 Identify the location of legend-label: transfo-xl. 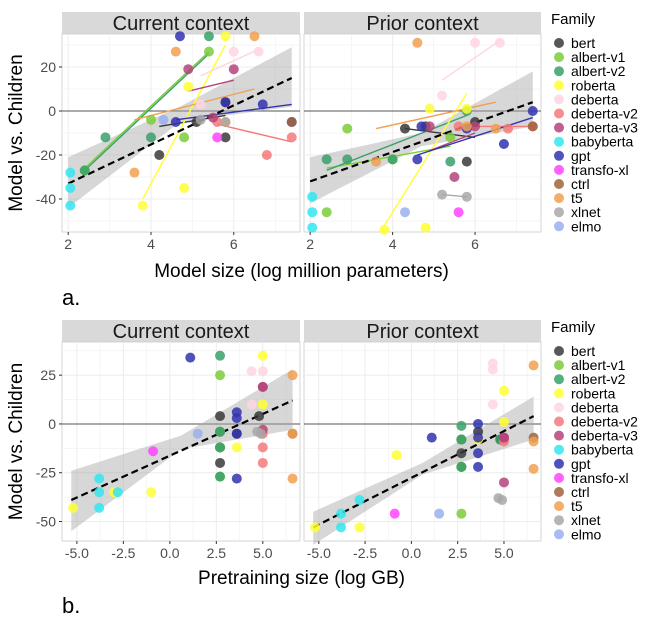
(600, 170).